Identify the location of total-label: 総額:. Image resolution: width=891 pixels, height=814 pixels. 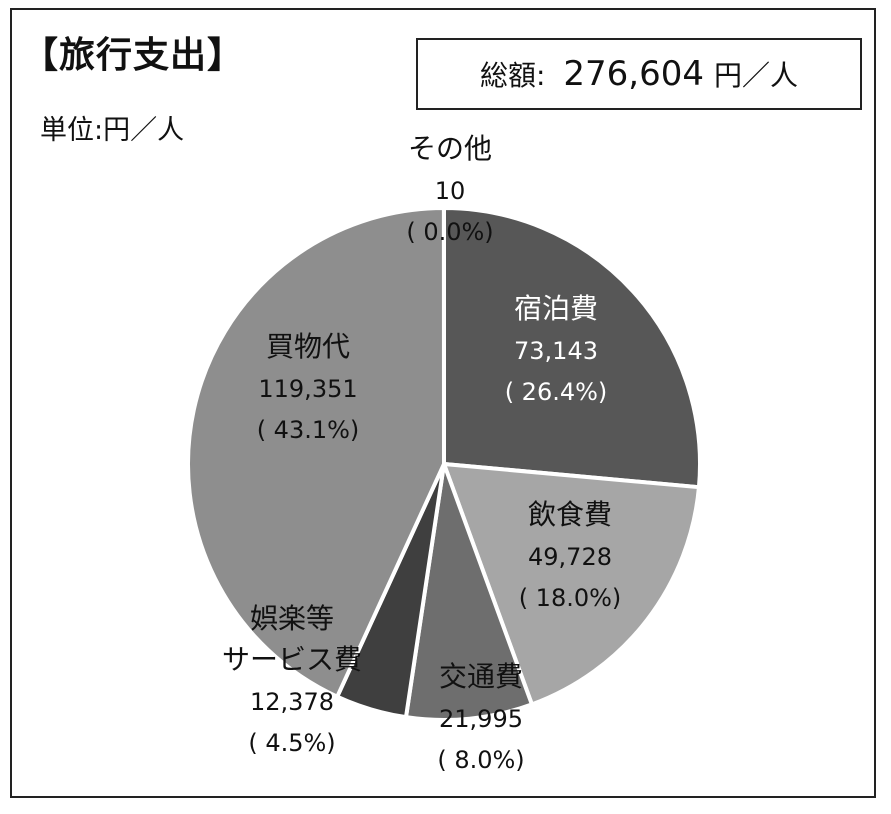
(512, 75).